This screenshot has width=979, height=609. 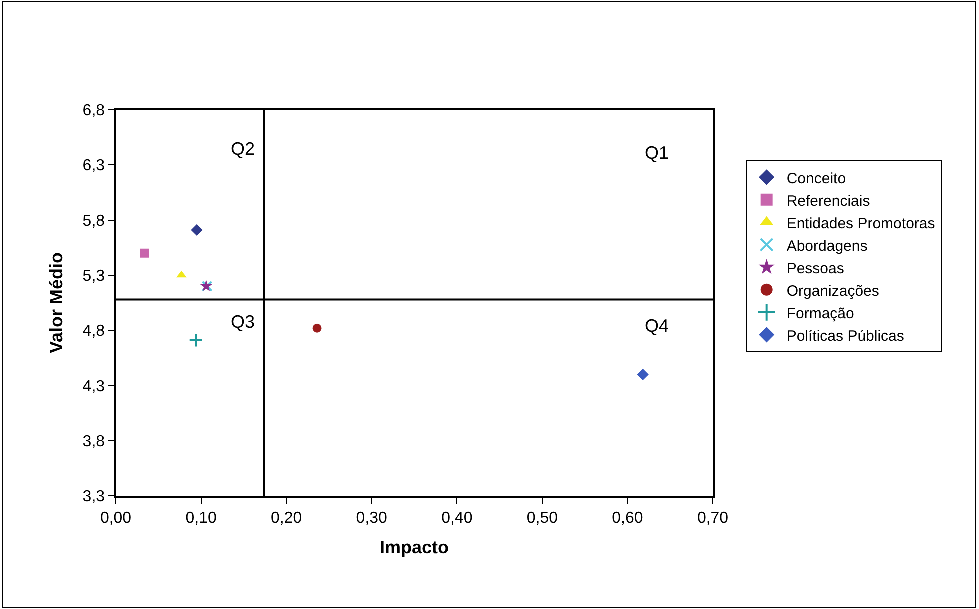 I want to click on x-axis-title: Impacto, so click(x=415, y=548).